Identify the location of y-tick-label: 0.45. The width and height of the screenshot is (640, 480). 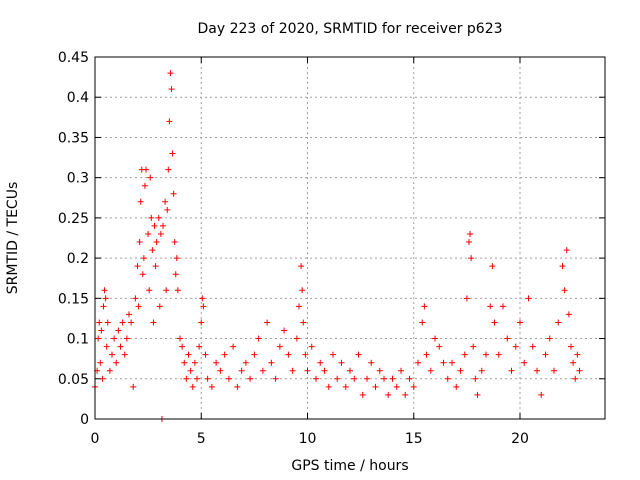
(73, 58).